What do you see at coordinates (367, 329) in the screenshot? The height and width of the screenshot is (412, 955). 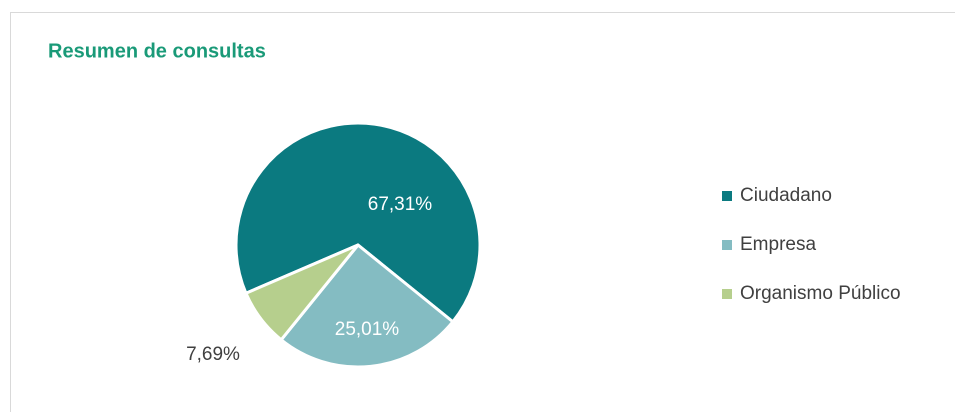 I see `data-label: 25,01%` at bounding box center [367, 329].